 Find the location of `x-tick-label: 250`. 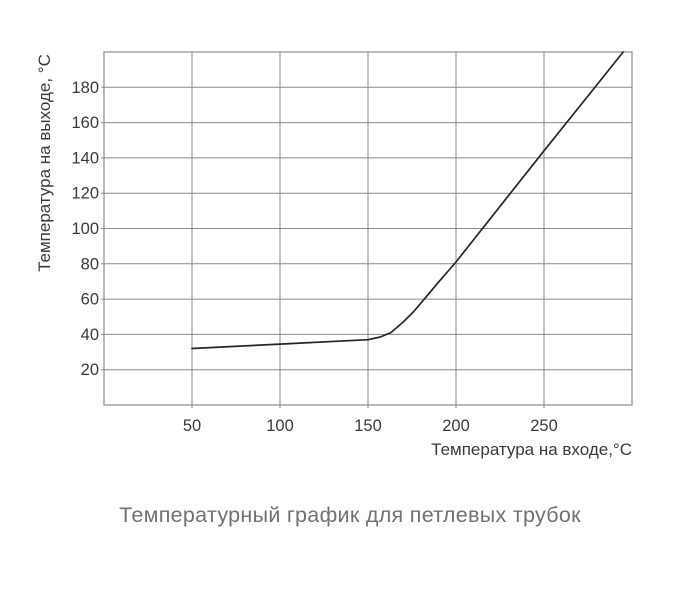

x-tick-label: 250 is located at coordinates (544, 426).